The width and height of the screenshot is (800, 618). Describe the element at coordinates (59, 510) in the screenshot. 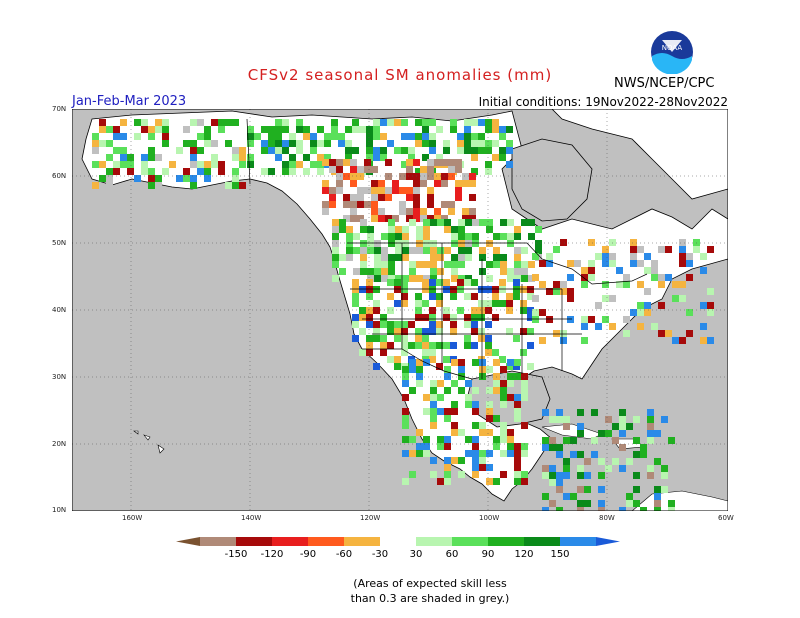

I see `lat-label: 10N` at that location.